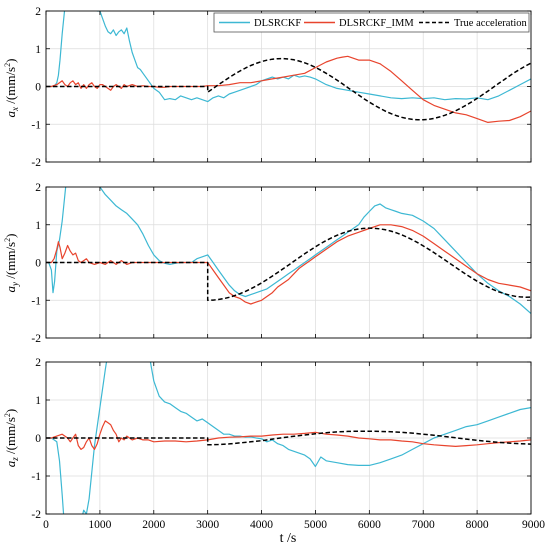 The image size is (550, 551). Describe the element at coordinates (369, 525) in the screenshot. I see `x-tick-label: 6000` at that location.